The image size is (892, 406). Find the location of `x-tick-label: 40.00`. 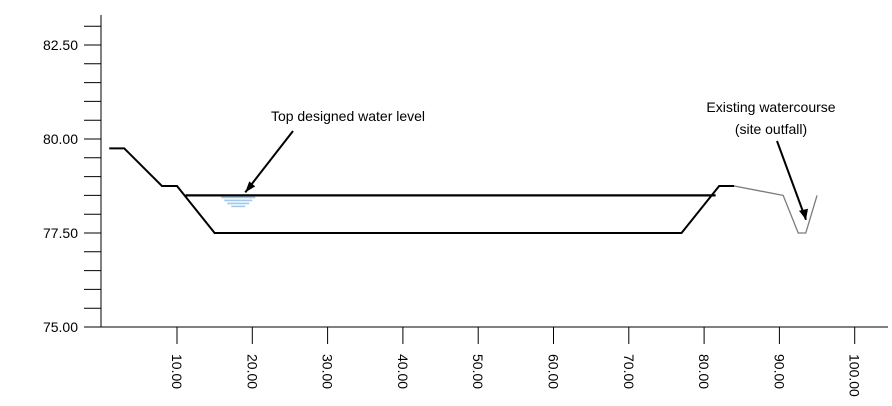

x-tick-label: 40.00 is located at coordinates (403, 371).